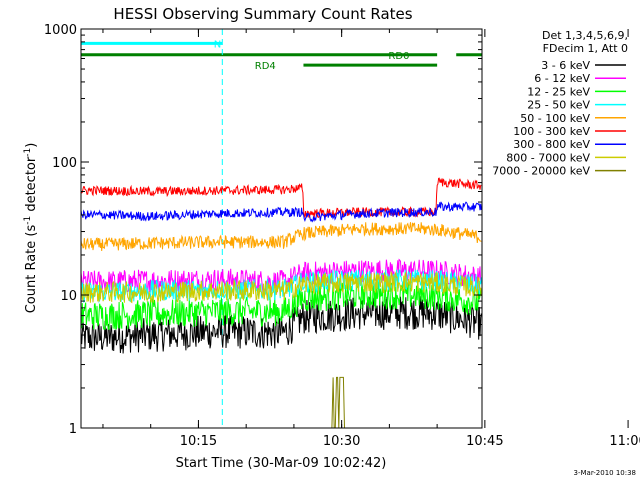  I want to click on legend-label-1: 6 - 12 keV, so click(562, 78).